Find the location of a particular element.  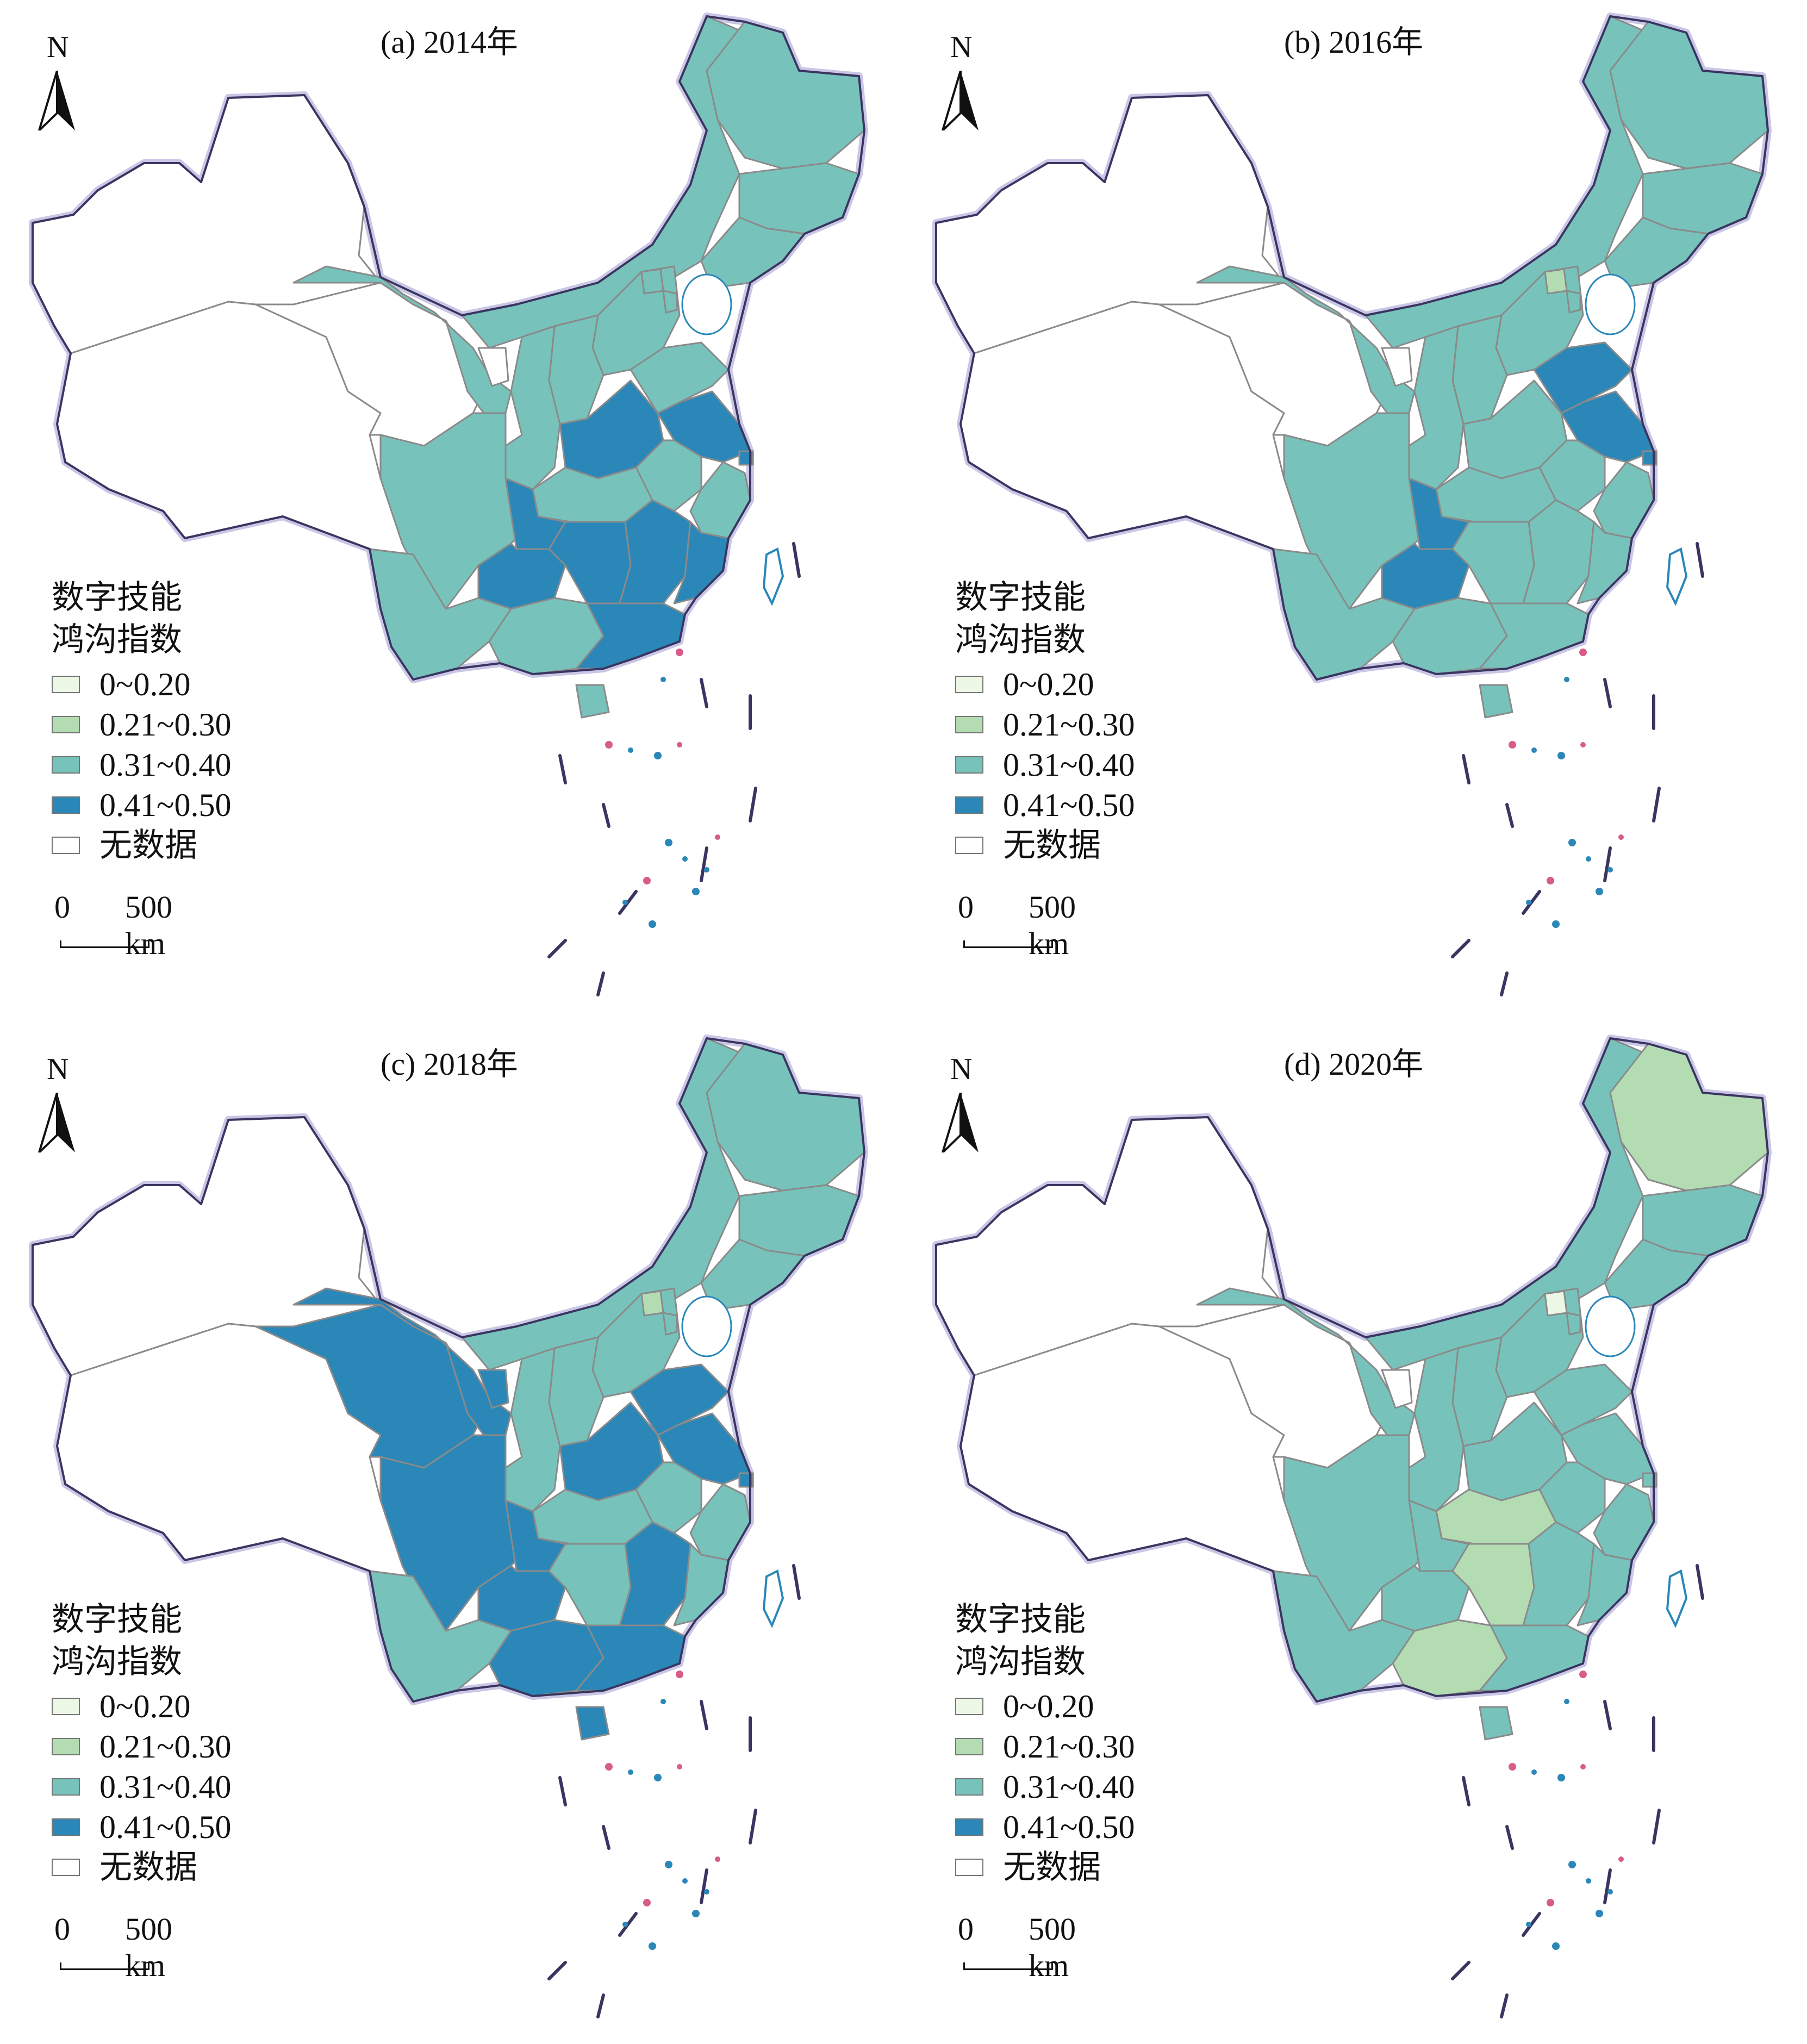

panel-title: (d) 2020年 is located at coordinates (1354, 1064).